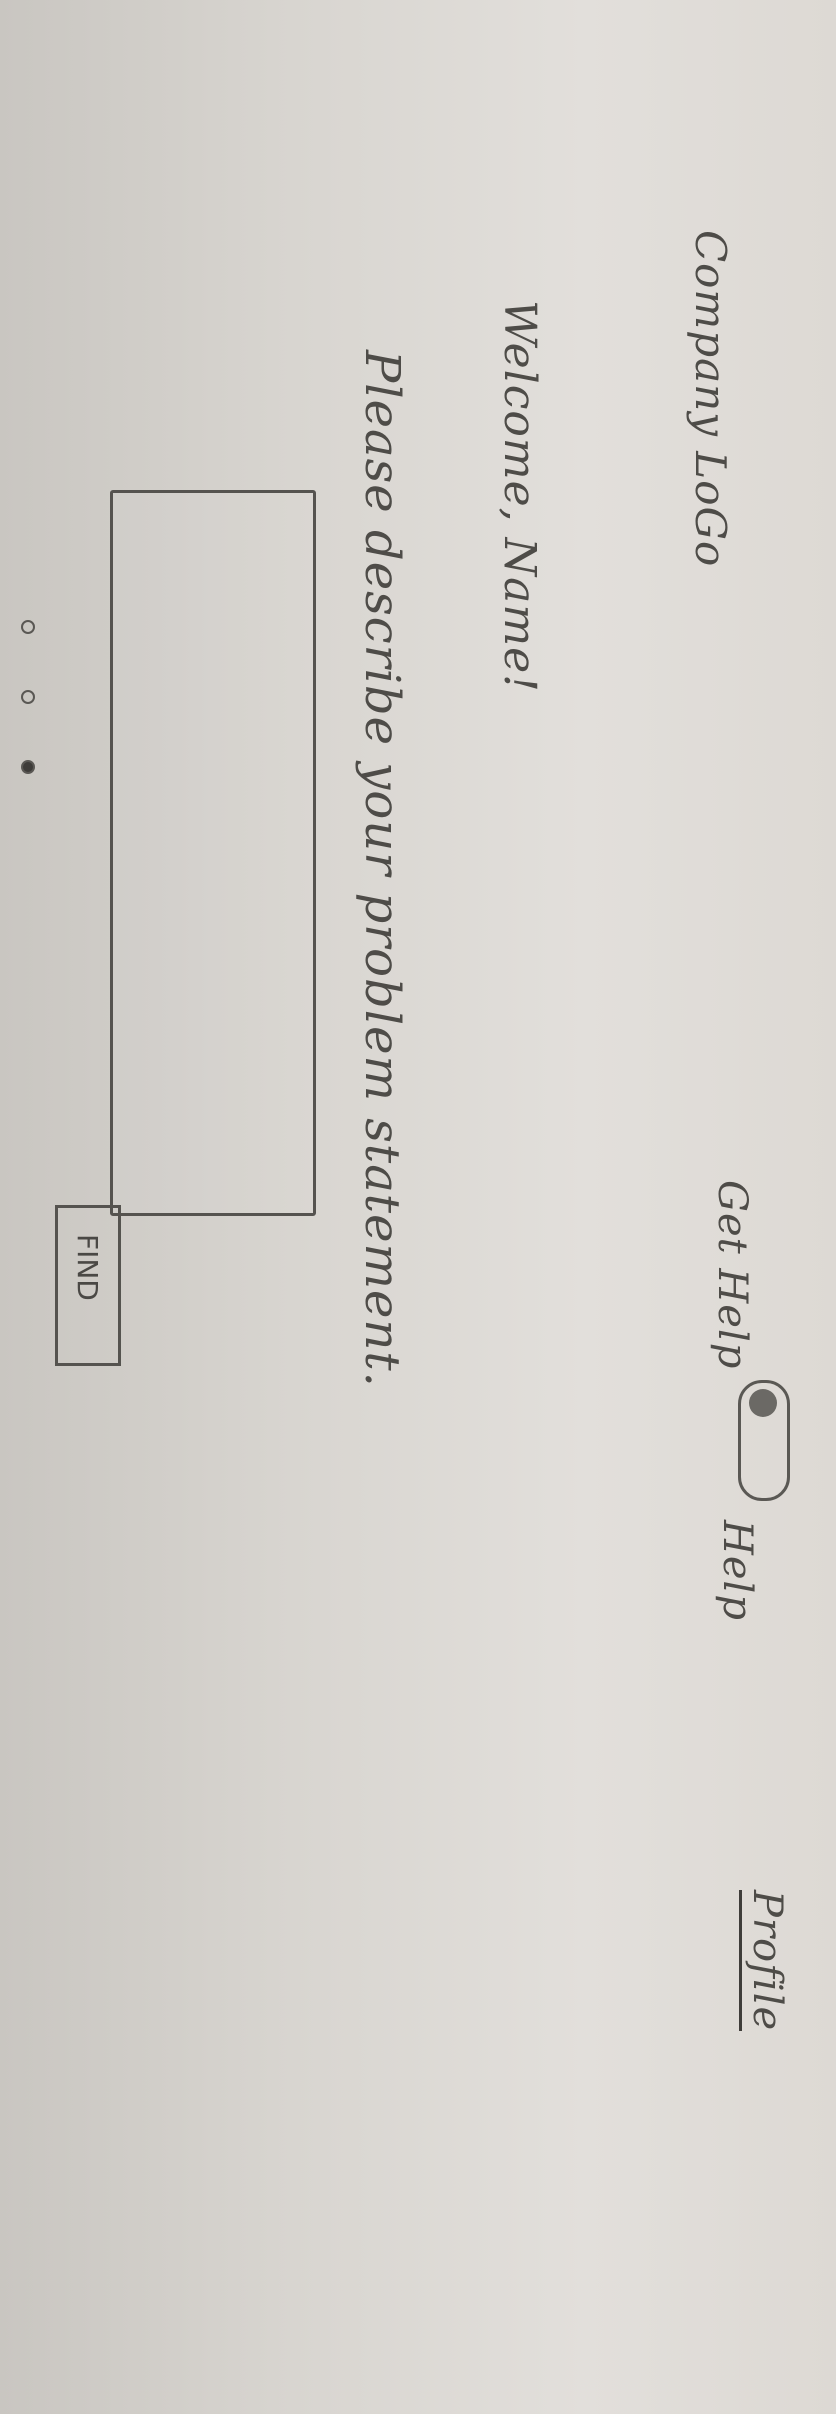 This screenshot has width=836, height=2414. Describe the element at coordinates (87, 1267) in the screenshot. I see `find-button-label: FIND` at that location.